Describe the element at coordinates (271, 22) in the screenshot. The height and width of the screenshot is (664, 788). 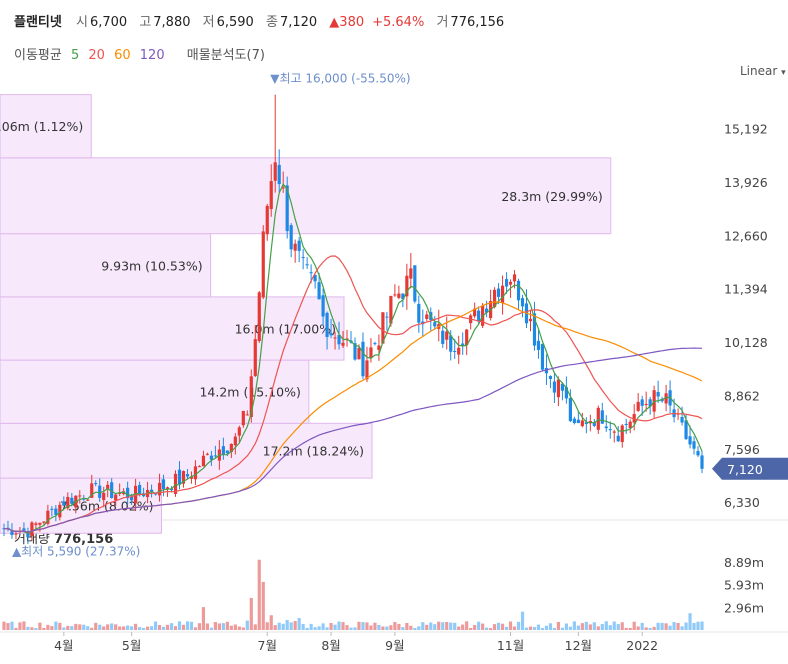
I see `close-label: 종` at that location.